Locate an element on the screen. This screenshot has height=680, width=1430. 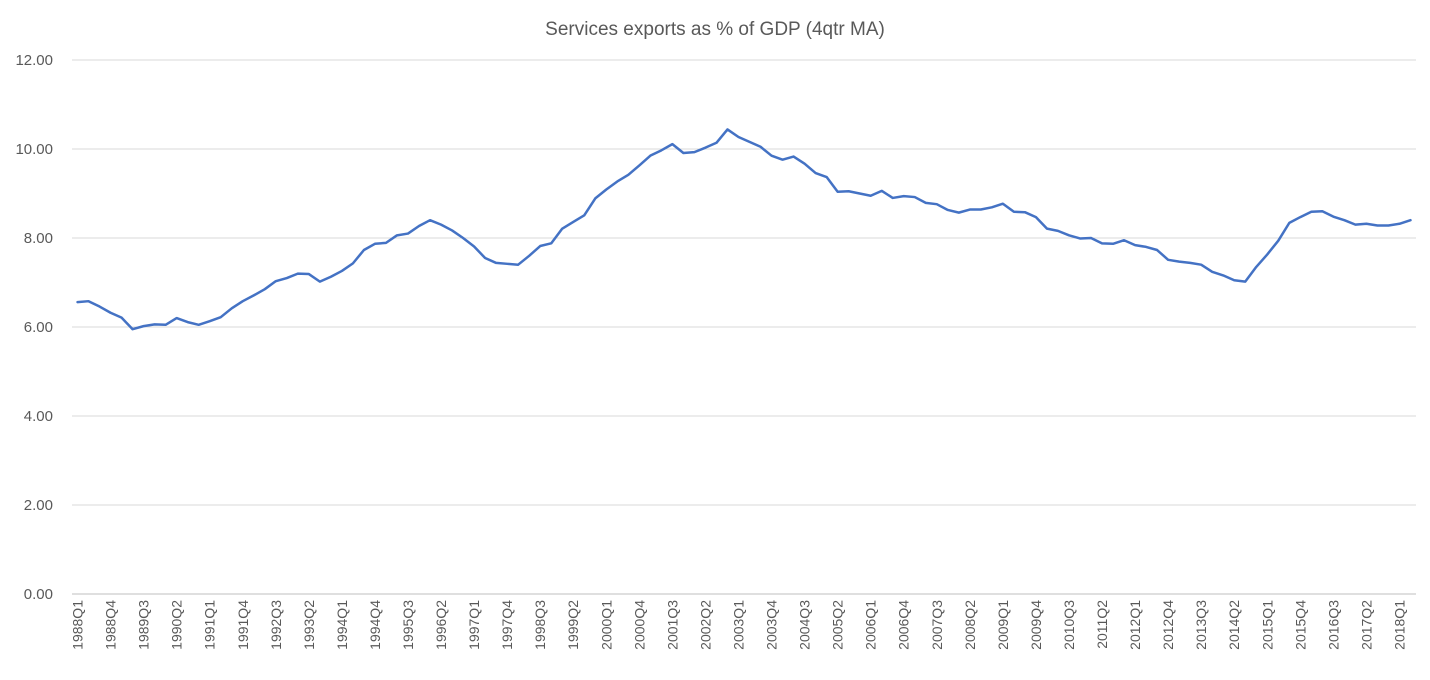
y-tick-label: 0.00 is located at coordinates (38, 594).